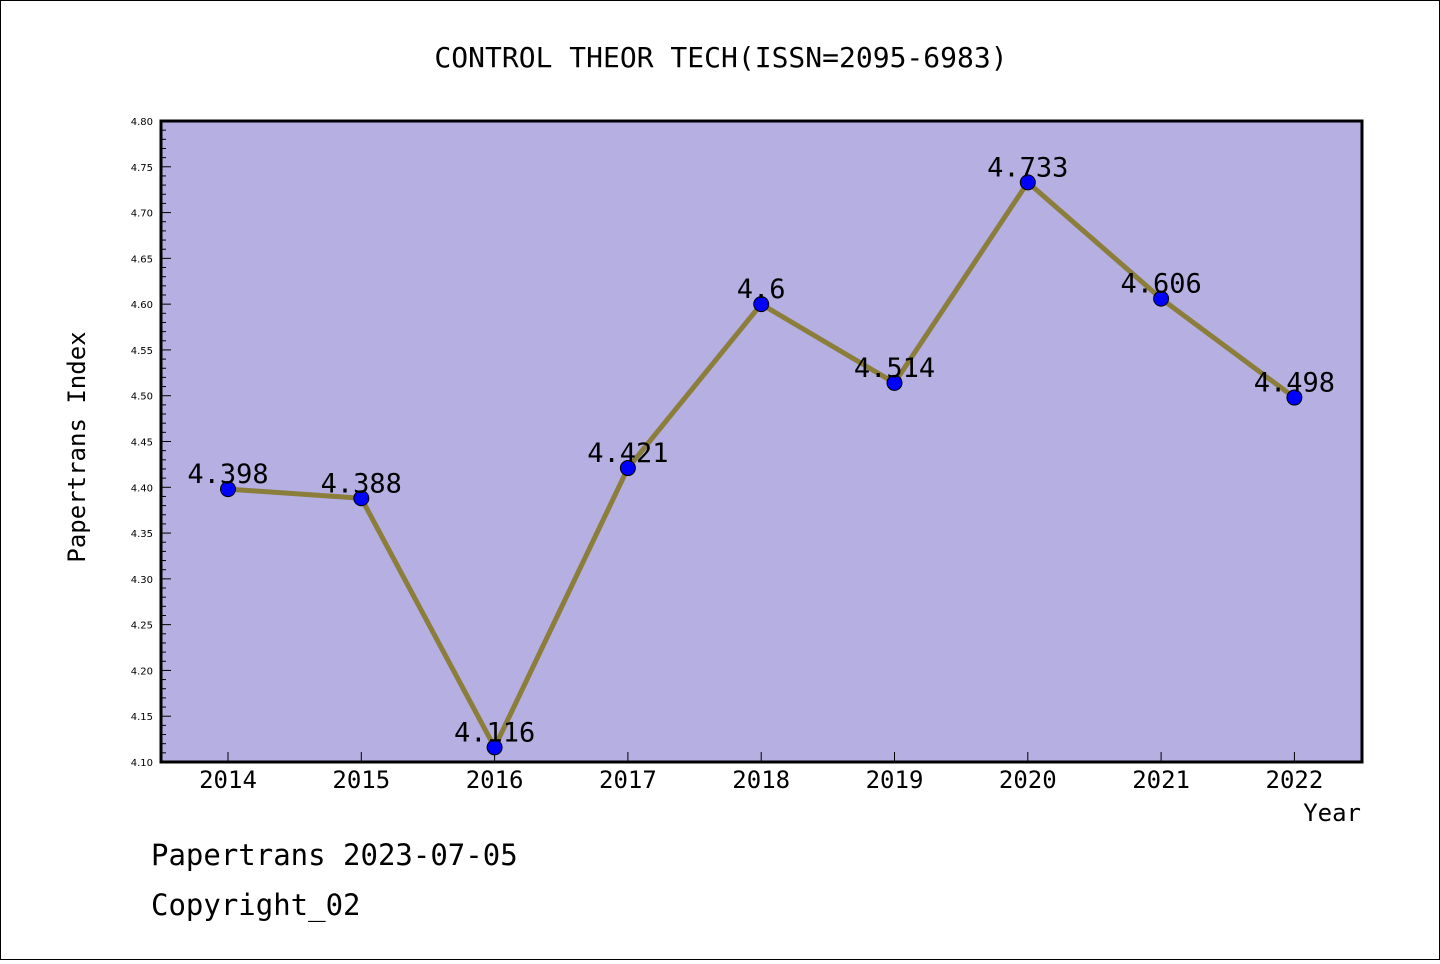 The width and height of the screenshot is (1440, 964). What do you see at coordinates (142, 351) in the screenshot?
I see `y-tick-label: 4.55` at bounding box center [142, 351].